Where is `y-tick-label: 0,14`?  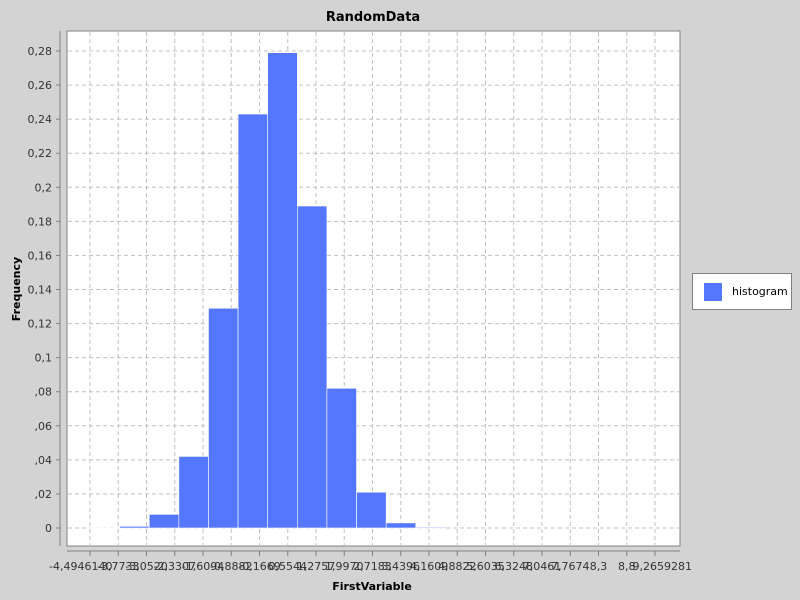 y-tick-label: 0,14 is located at coordinates (40, 290).